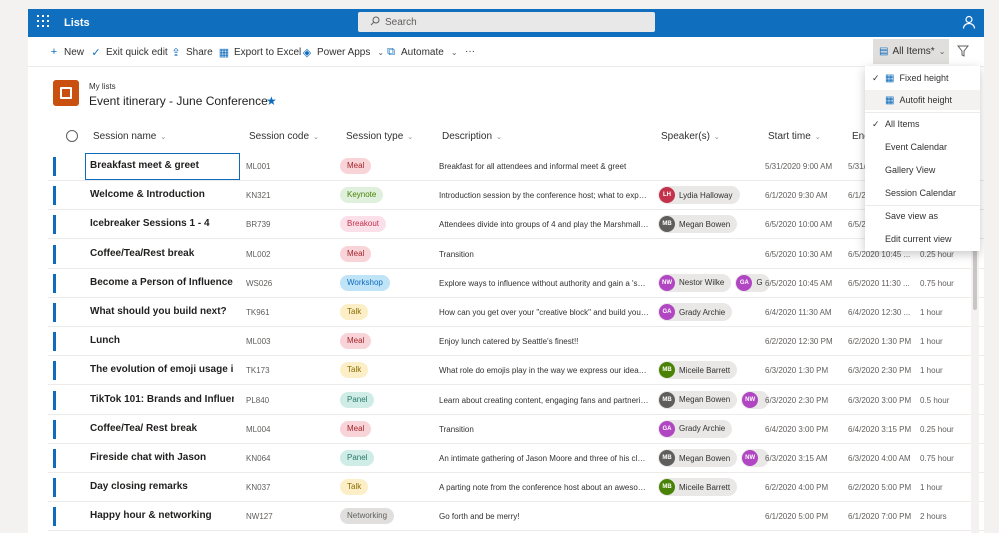  I want to click on session-type-badge: Talk, so click(354, 312).